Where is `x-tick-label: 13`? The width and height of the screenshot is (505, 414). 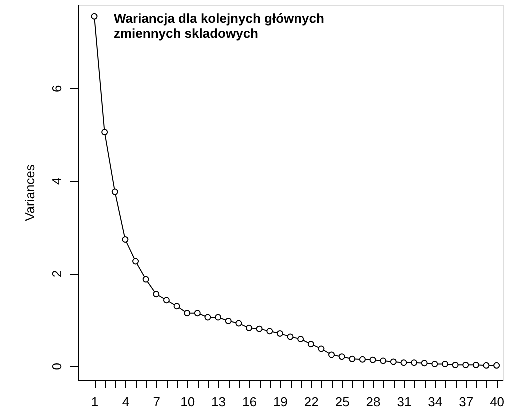
x-tick-label: 13 is located at coordinates (219, 402).